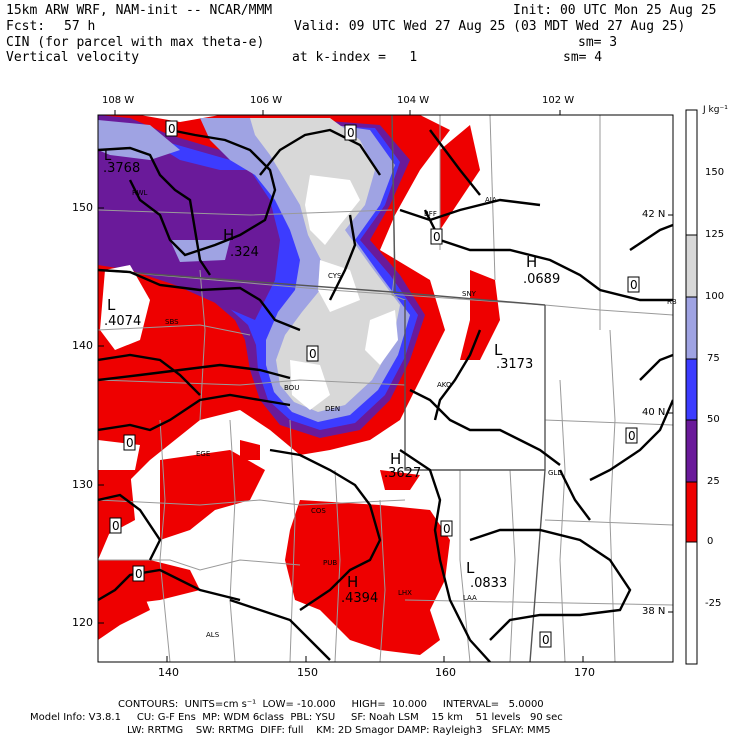 The image size is (740, 740). What do you see at coordinates (318, 511) in the screenshot?
I see `city-cos: COS` at bounding box center [318, 511].